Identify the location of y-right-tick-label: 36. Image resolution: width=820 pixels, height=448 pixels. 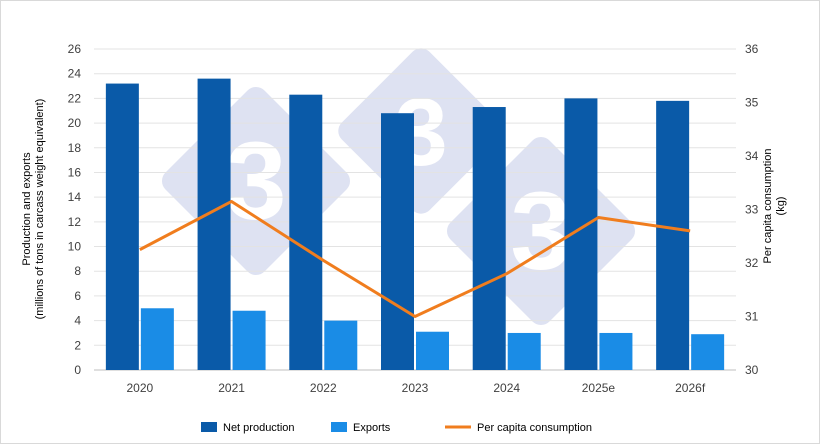
(752, 49).